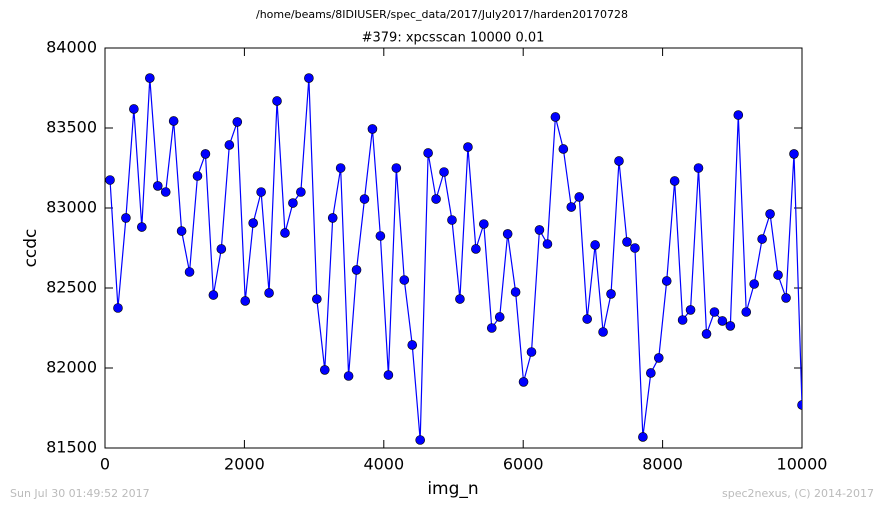  What do you see at coordinates (383, 464) in the screenshot?
I see `x-tick-label: 4000` at bounding box center [383, 464].